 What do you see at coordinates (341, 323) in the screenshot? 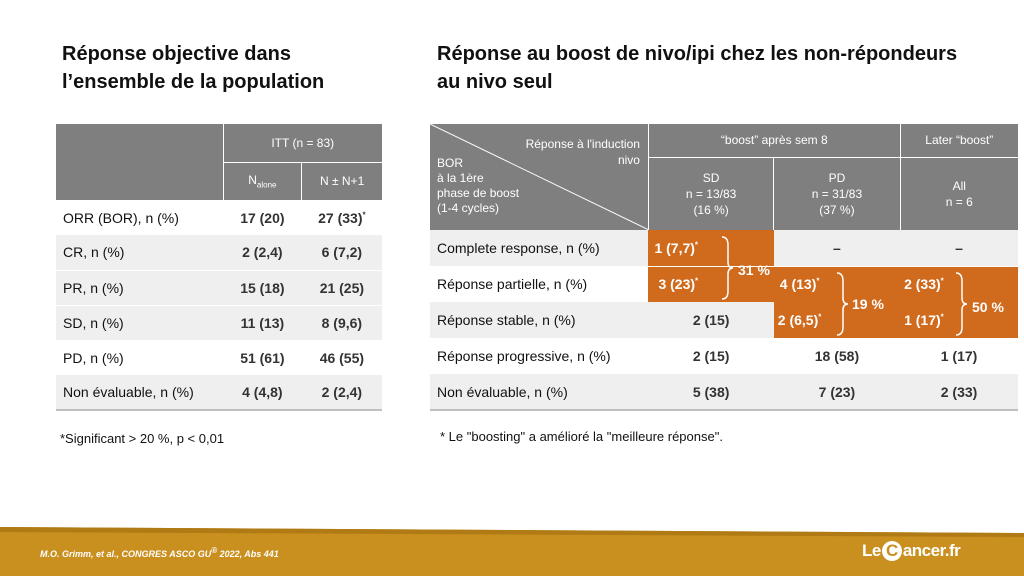
I see `row-value: 8 (9,6)` at bounding box center [341, 323].